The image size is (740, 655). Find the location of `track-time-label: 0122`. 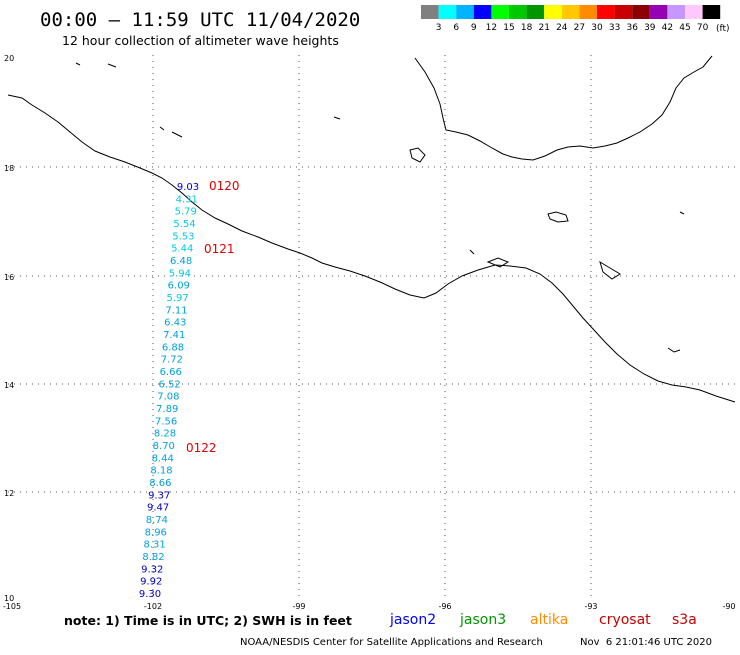

track-time-label: 0122 is located at coordinates (201, 448).